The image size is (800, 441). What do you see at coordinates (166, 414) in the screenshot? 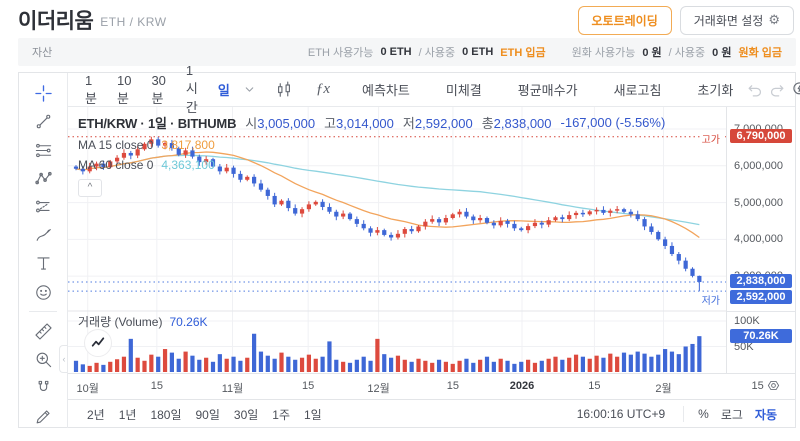
I see `range-button-180일: 180일` at bounding box center [166, 414].